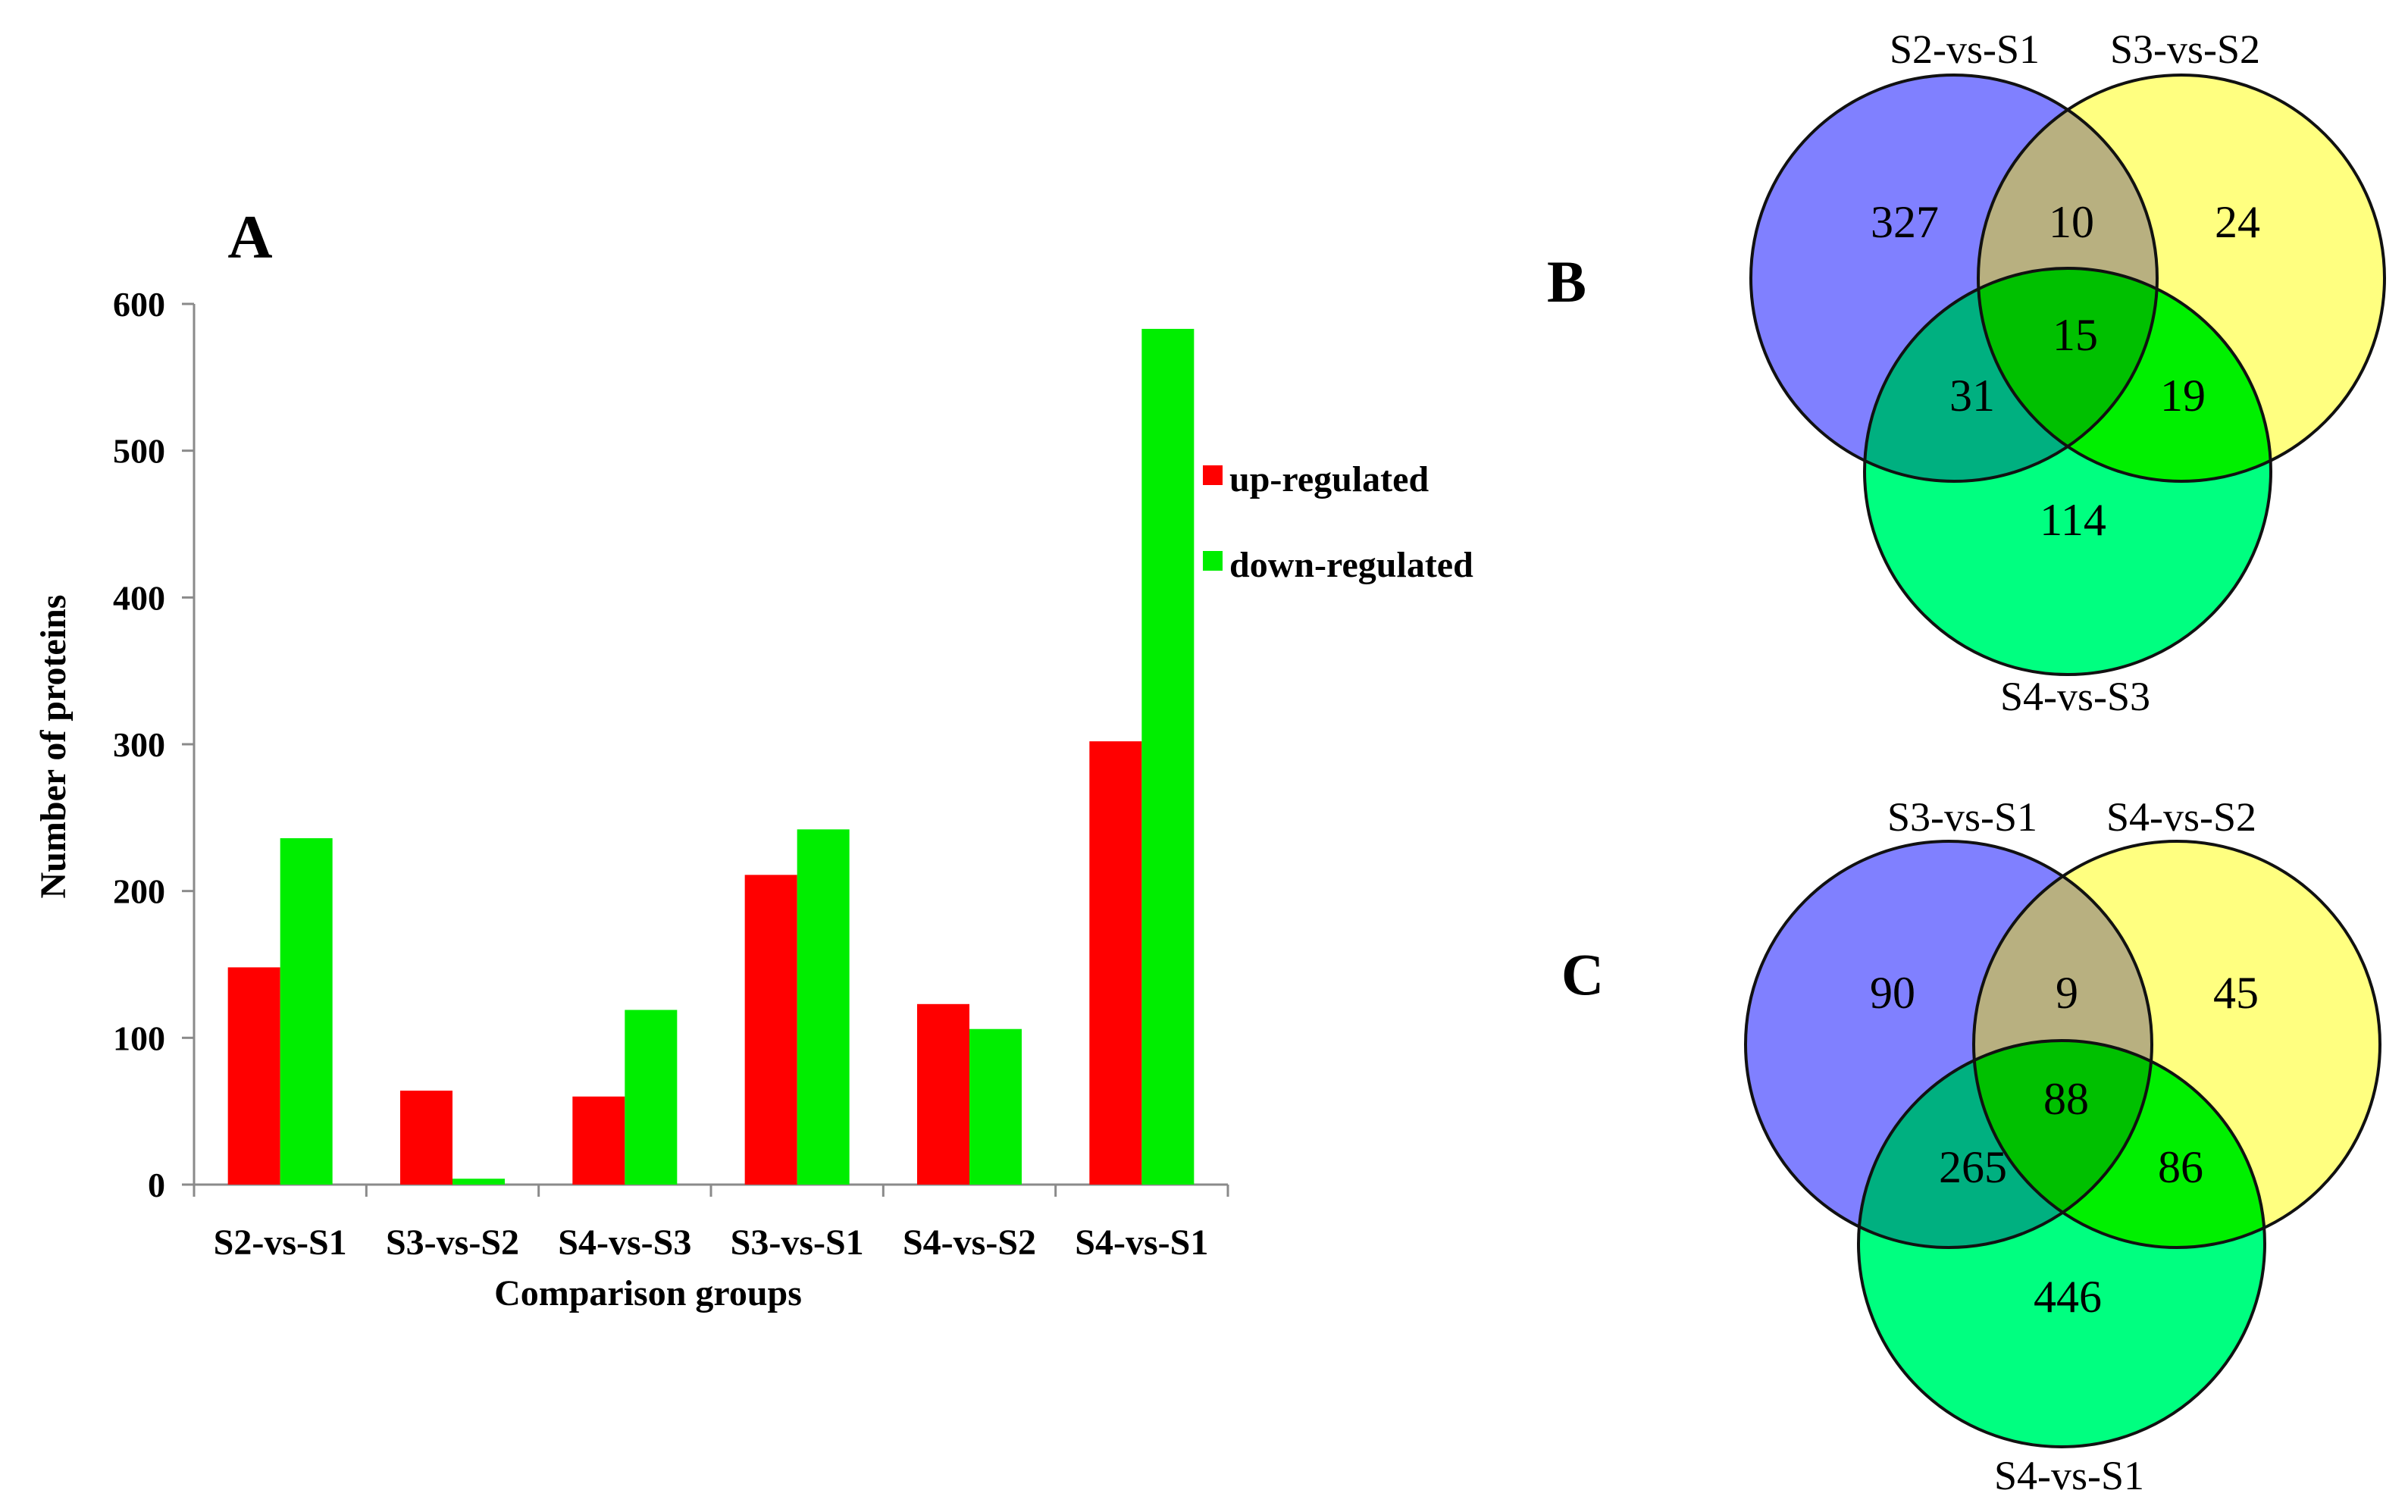 The width and height of the screenshot is (2408, 1512). What do you see at coordinates (452, 1242) in the screenshot?
I see `x-tick-label: S3-vs-S2` at bounding box center [452, 1242].